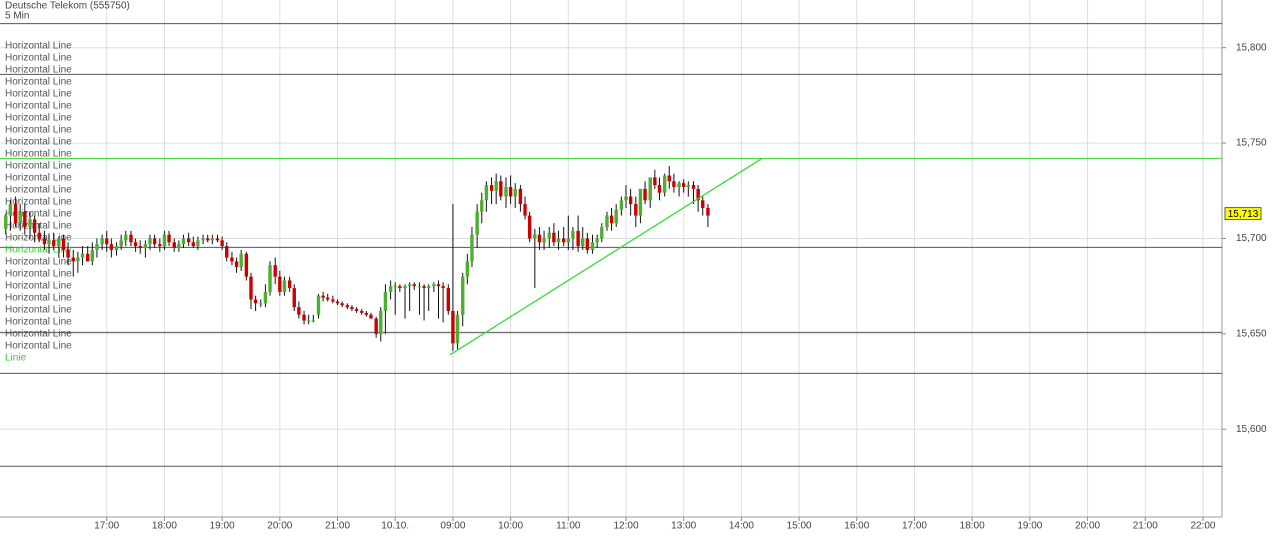  I want to click on x-tick-label: 16:00, so click(856, 526).